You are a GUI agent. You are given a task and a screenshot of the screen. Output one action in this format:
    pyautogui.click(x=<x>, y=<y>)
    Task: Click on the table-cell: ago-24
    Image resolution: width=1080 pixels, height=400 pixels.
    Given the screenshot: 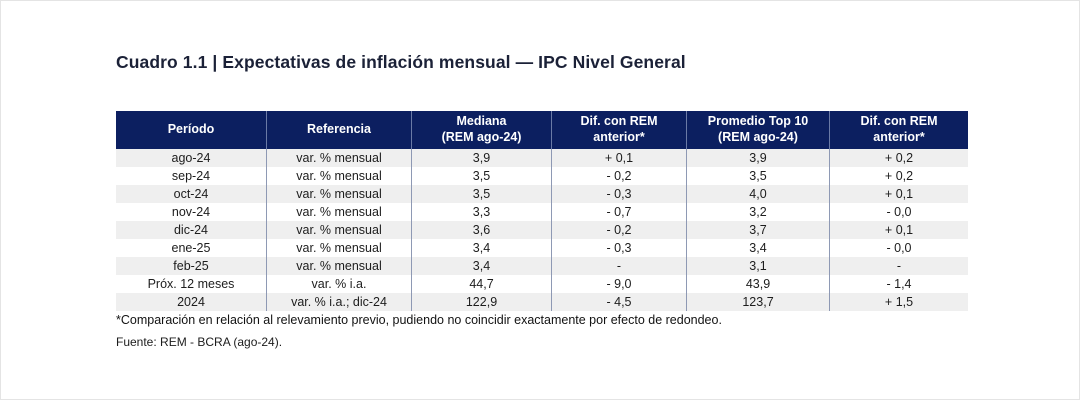 What is the action you would take?
    pyautogui.click(x=191, y=158)
    